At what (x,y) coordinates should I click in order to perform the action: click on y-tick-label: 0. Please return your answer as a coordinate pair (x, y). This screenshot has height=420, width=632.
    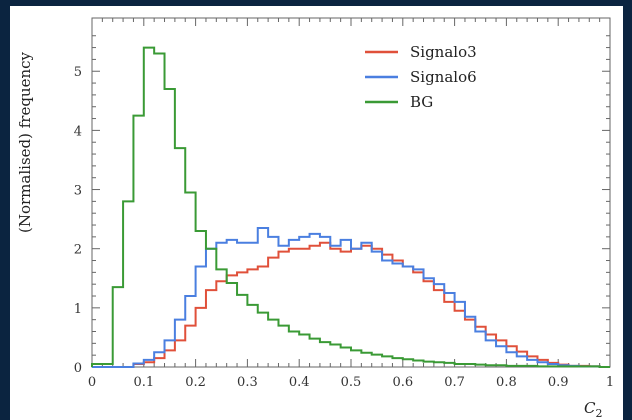
    Looking at the image, I should click on (78, 368).